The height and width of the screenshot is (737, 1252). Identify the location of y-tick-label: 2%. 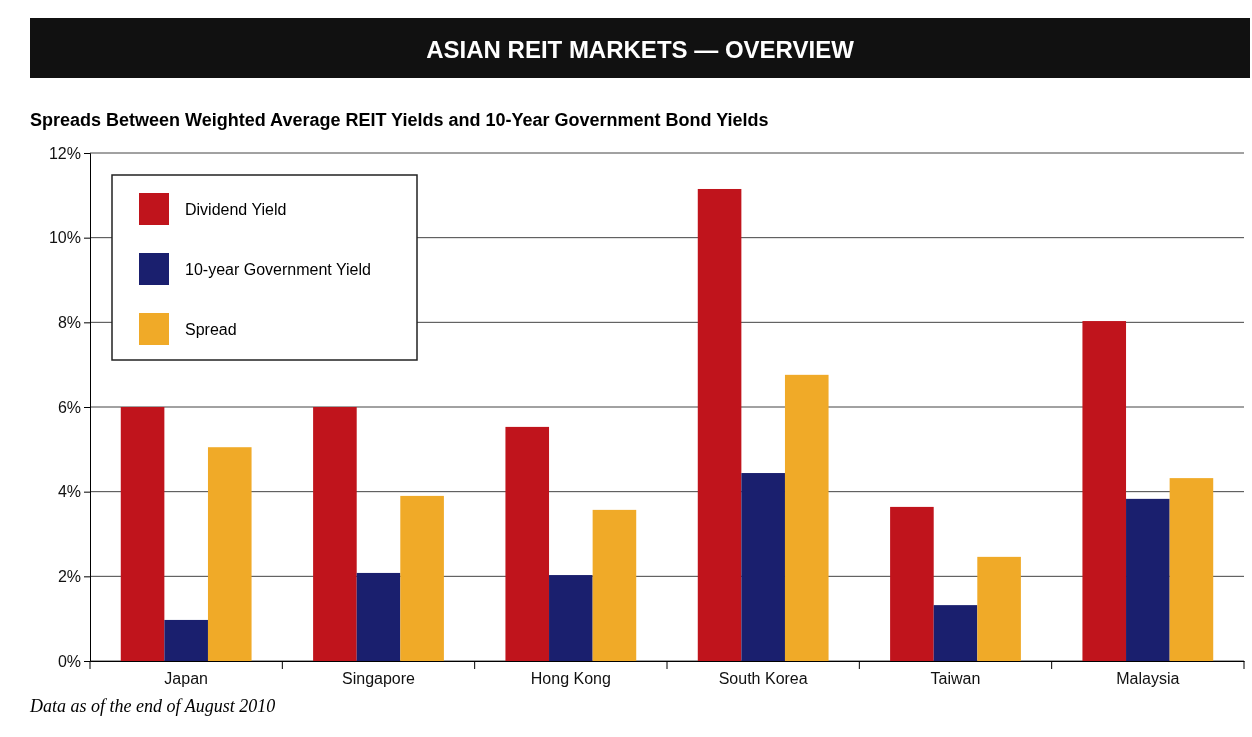
(69, 576).